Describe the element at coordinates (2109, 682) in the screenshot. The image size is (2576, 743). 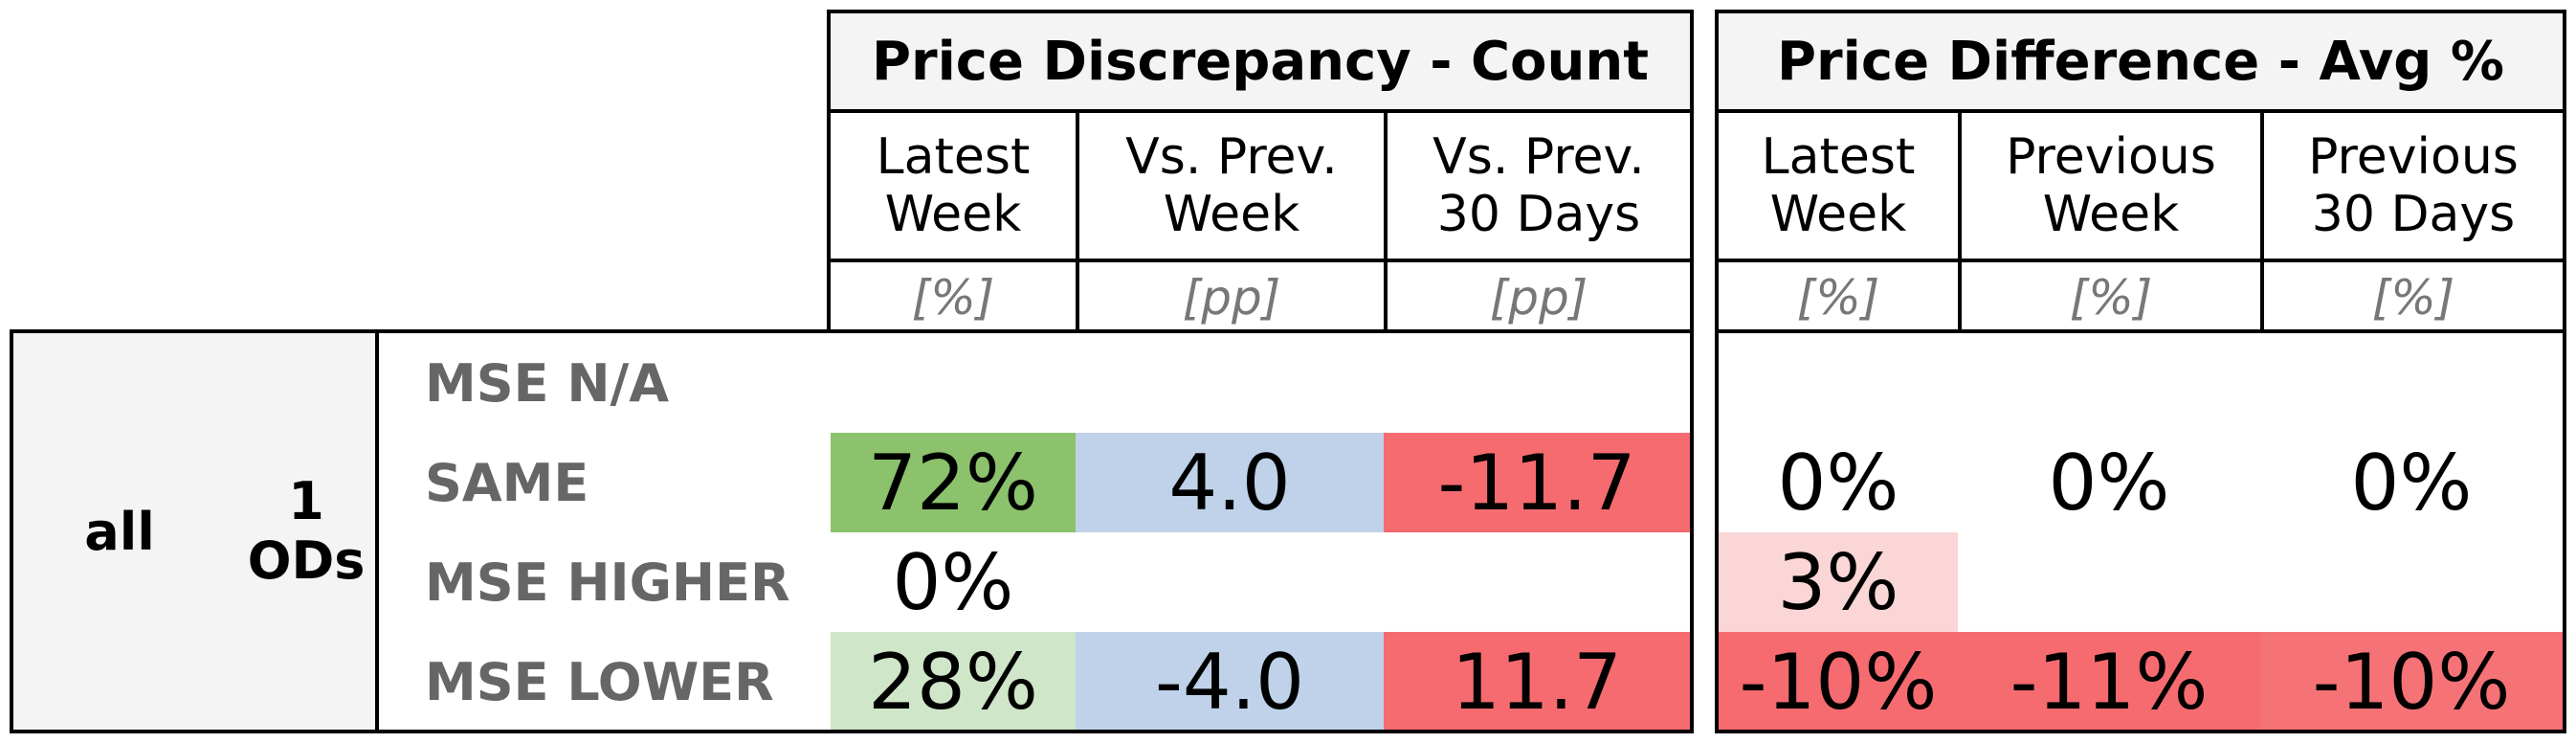
I see `difference-value-cell: -11%` at that location.